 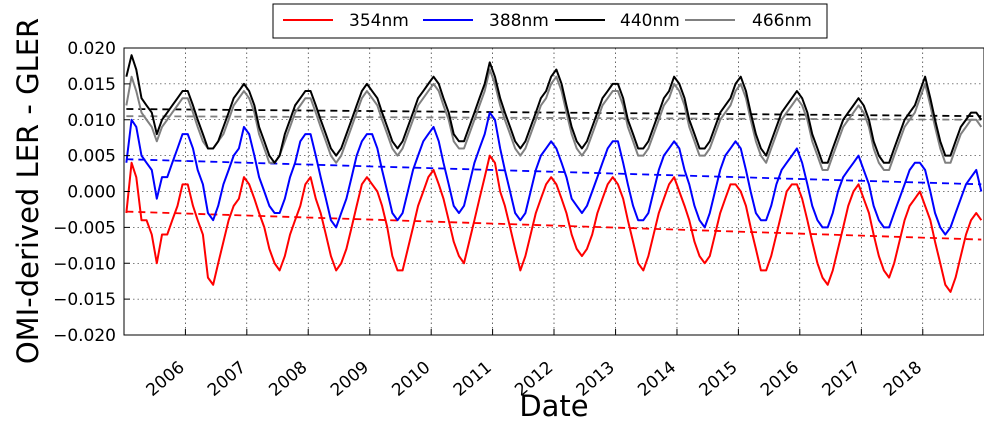 I want to click on legend-label-354nm: 354nm, so click(x=379, y=21).